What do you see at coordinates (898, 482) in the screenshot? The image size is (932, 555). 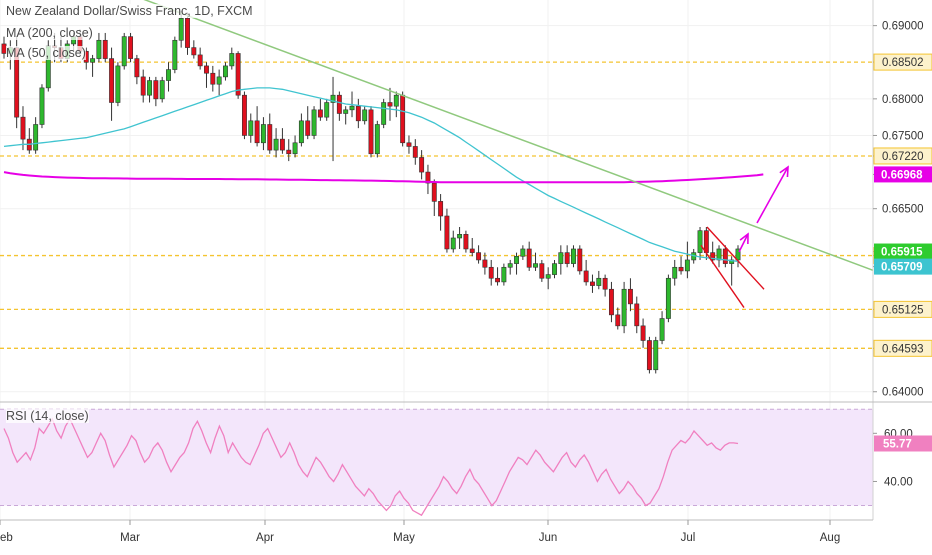 I see `rsi-tick-label: 40.00` at bounding box center [898, 482].